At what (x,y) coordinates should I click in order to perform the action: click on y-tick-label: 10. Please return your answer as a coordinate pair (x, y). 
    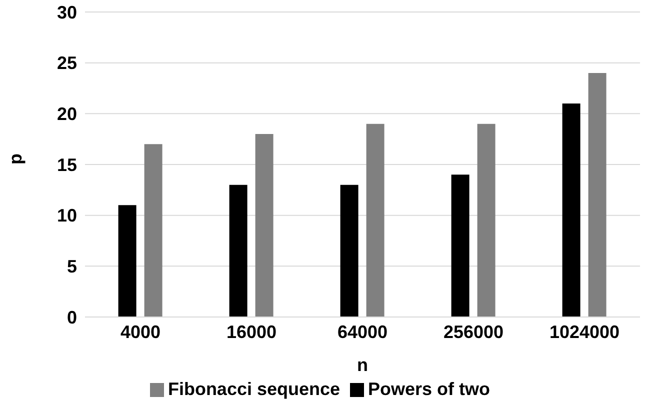
    Looking at the image, I should click on (66, 216).